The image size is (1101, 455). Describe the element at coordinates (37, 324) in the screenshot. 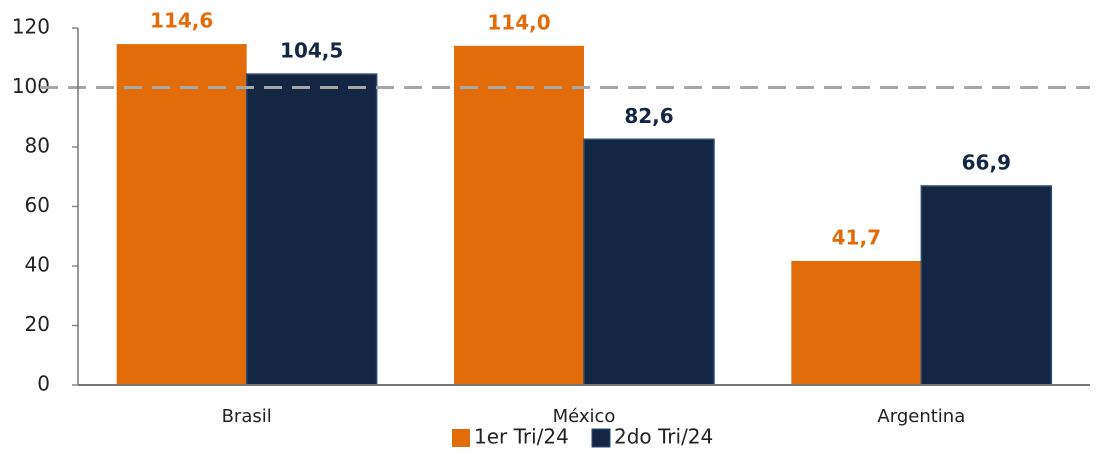

I see `y-tick-label: 20` at that location.